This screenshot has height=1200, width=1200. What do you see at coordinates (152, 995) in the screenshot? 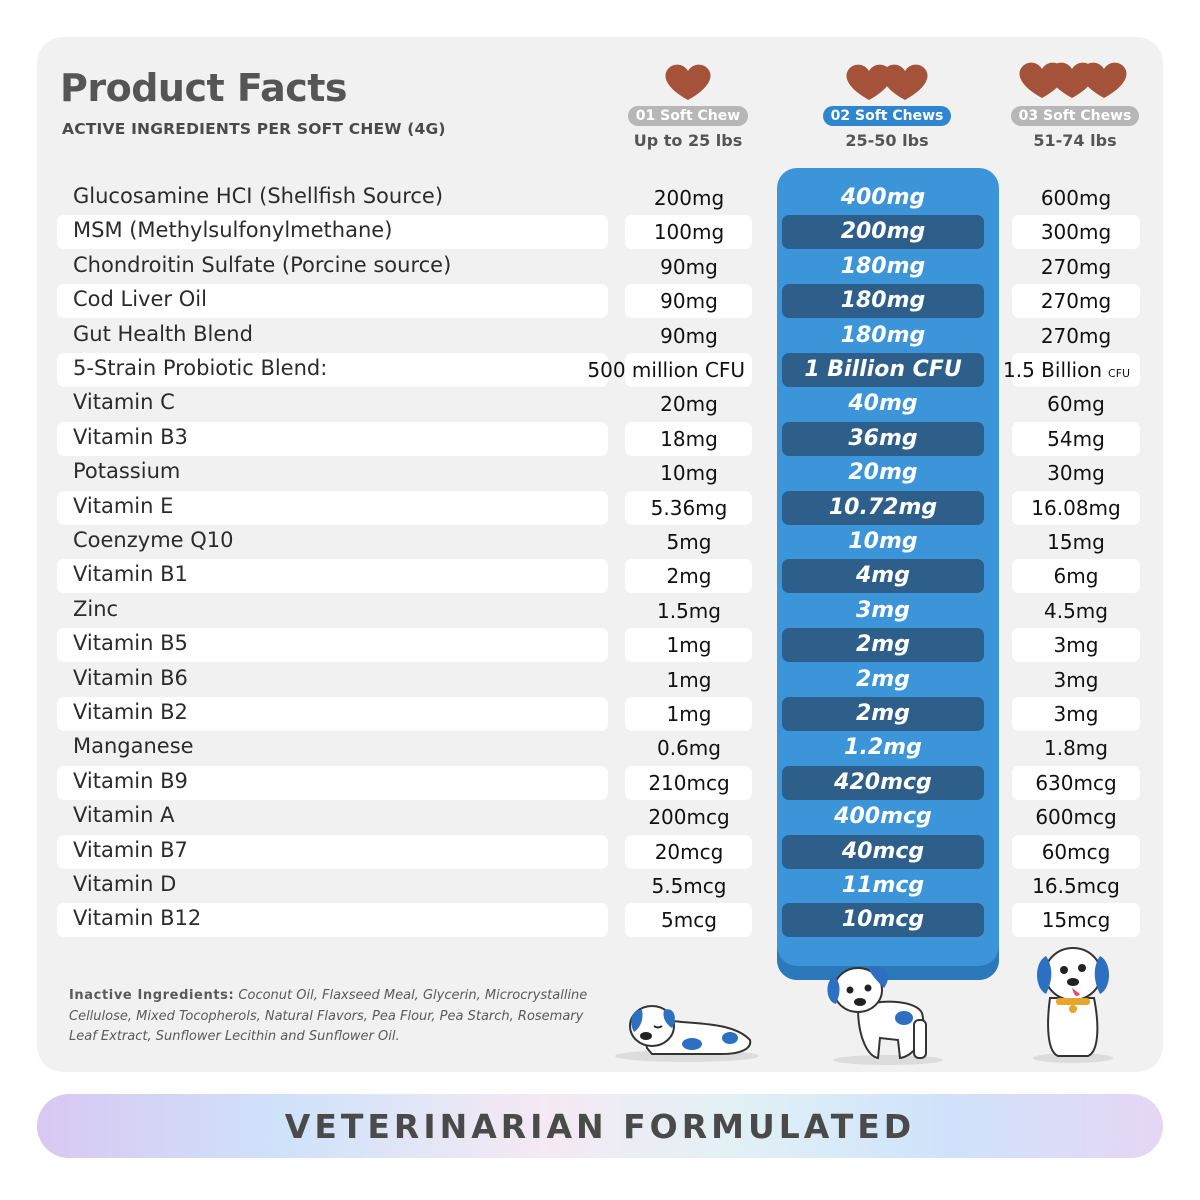
I see `inactive-label: Inactive Ingredients:` at bounding box center [152, 995].